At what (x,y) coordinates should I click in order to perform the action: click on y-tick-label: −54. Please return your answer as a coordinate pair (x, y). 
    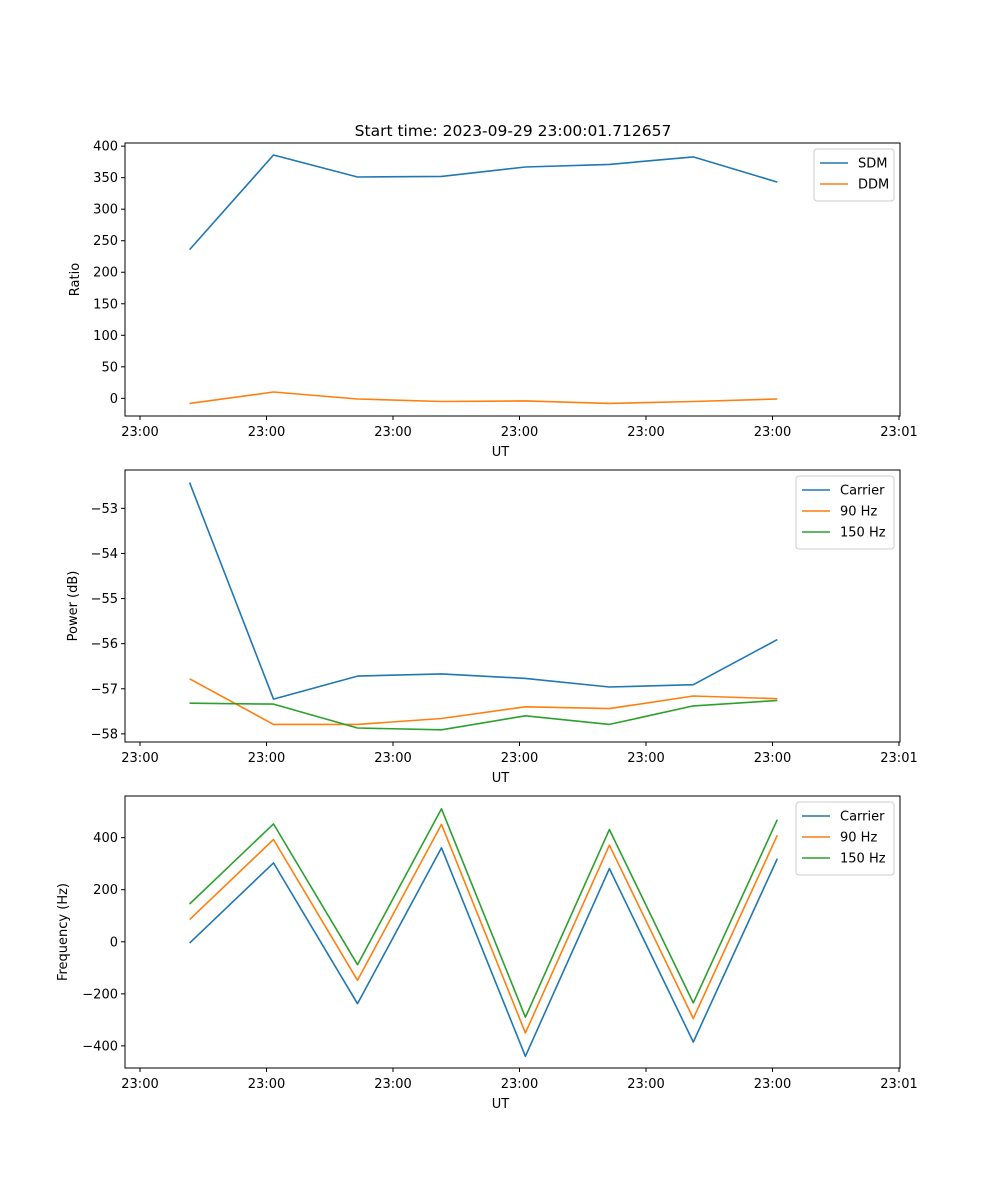
    Looking at the image, I should click on (104, 554).